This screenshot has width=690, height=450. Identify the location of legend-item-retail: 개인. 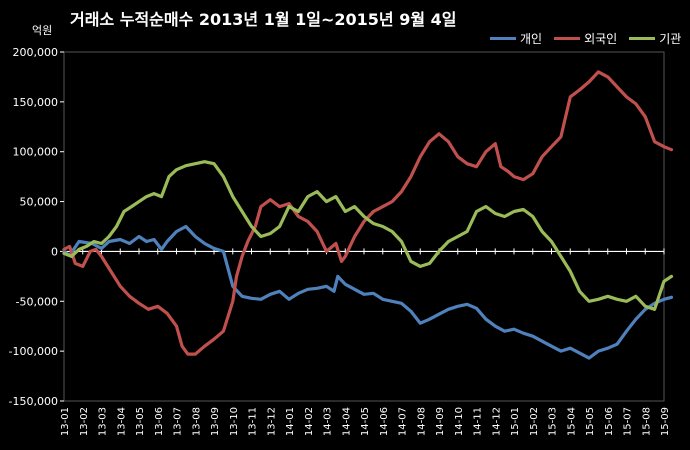
(516, 38).